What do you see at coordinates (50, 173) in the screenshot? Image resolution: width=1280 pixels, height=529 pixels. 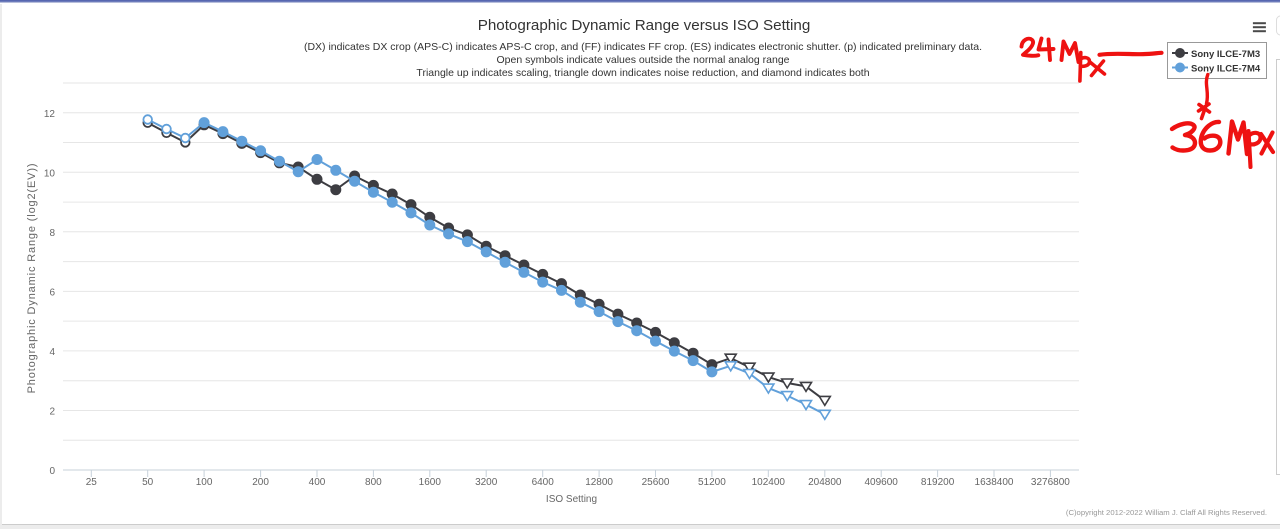 I see `svg-text: 10` at bounding box center [50, 173].